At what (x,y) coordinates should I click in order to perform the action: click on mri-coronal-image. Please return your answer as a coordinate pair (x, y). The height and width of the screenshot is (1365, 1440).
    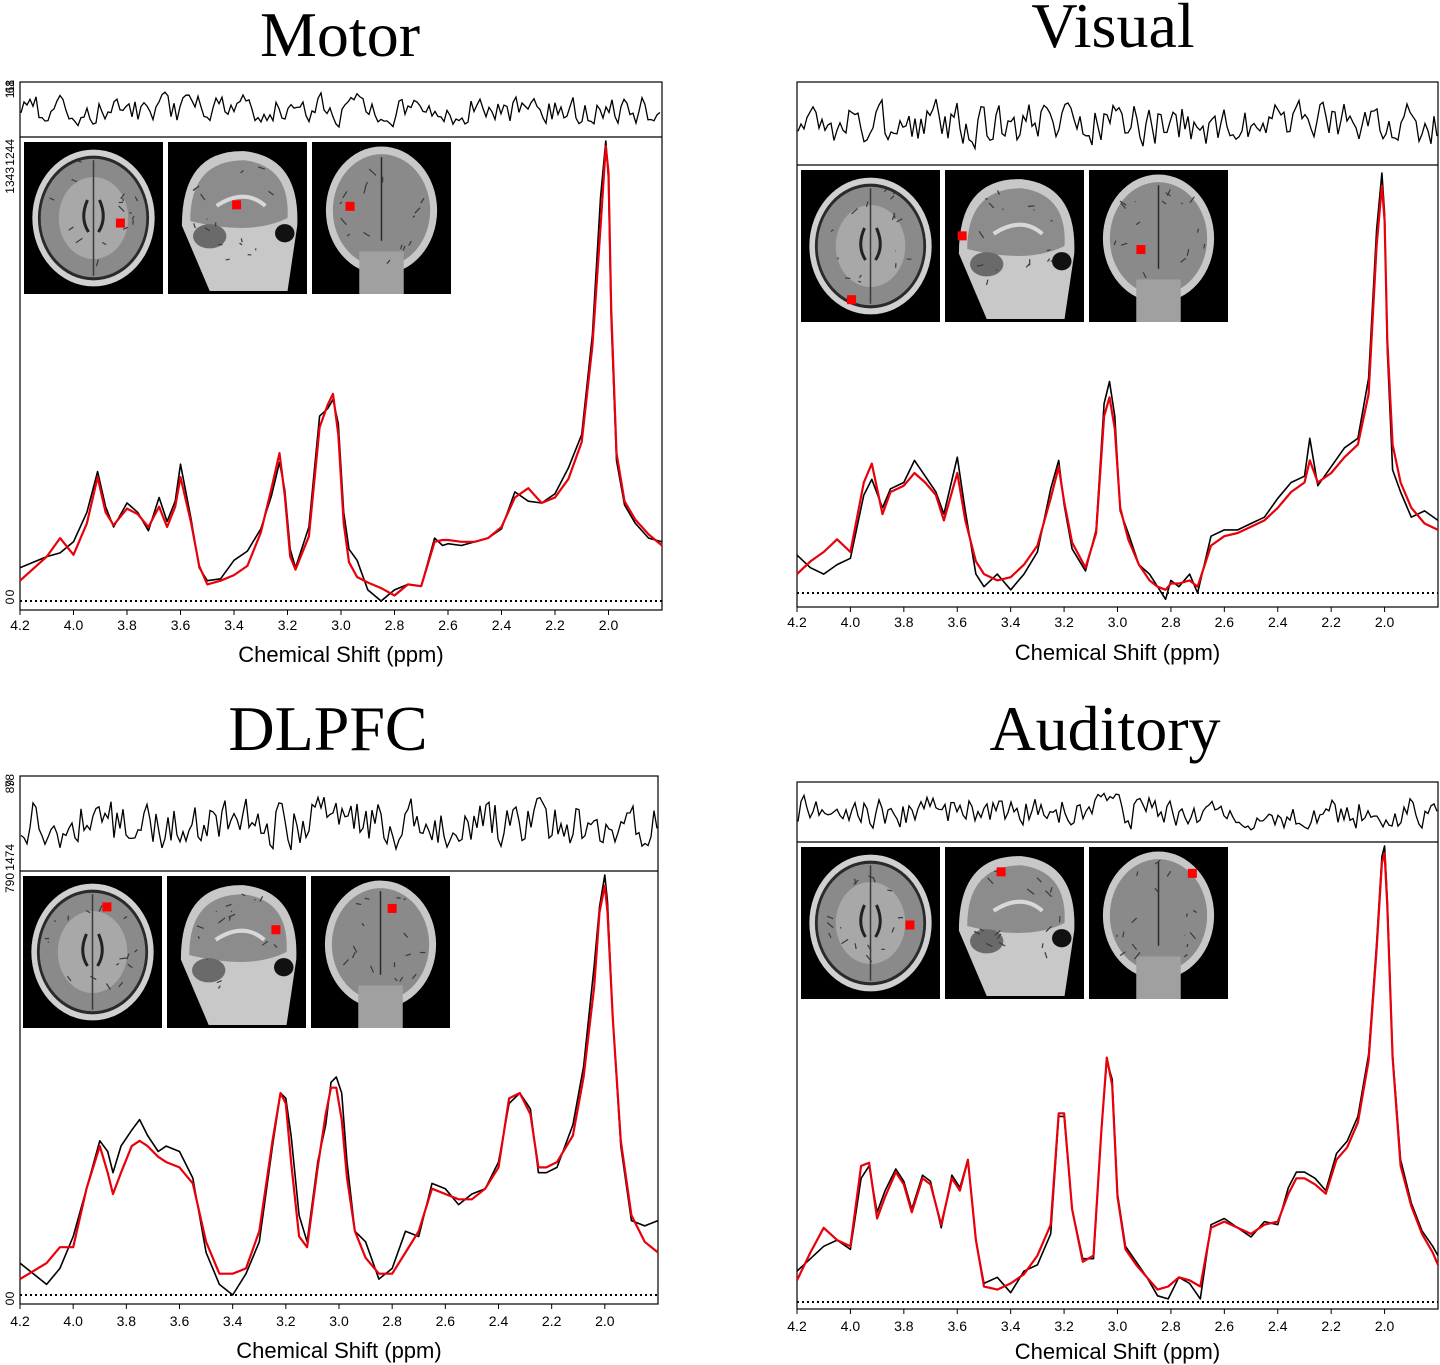
    Looking at the image, I should click on (380, 952).